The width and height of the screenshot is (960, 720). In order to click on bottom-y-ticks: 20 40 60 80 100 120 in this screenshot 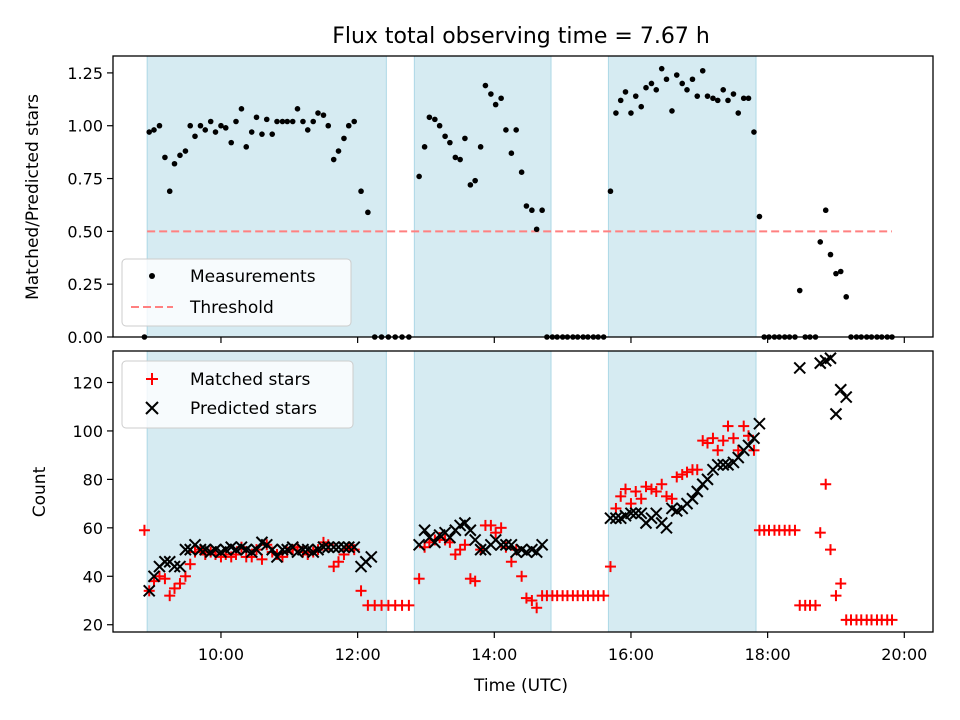, I will do `click(92, 504)`.